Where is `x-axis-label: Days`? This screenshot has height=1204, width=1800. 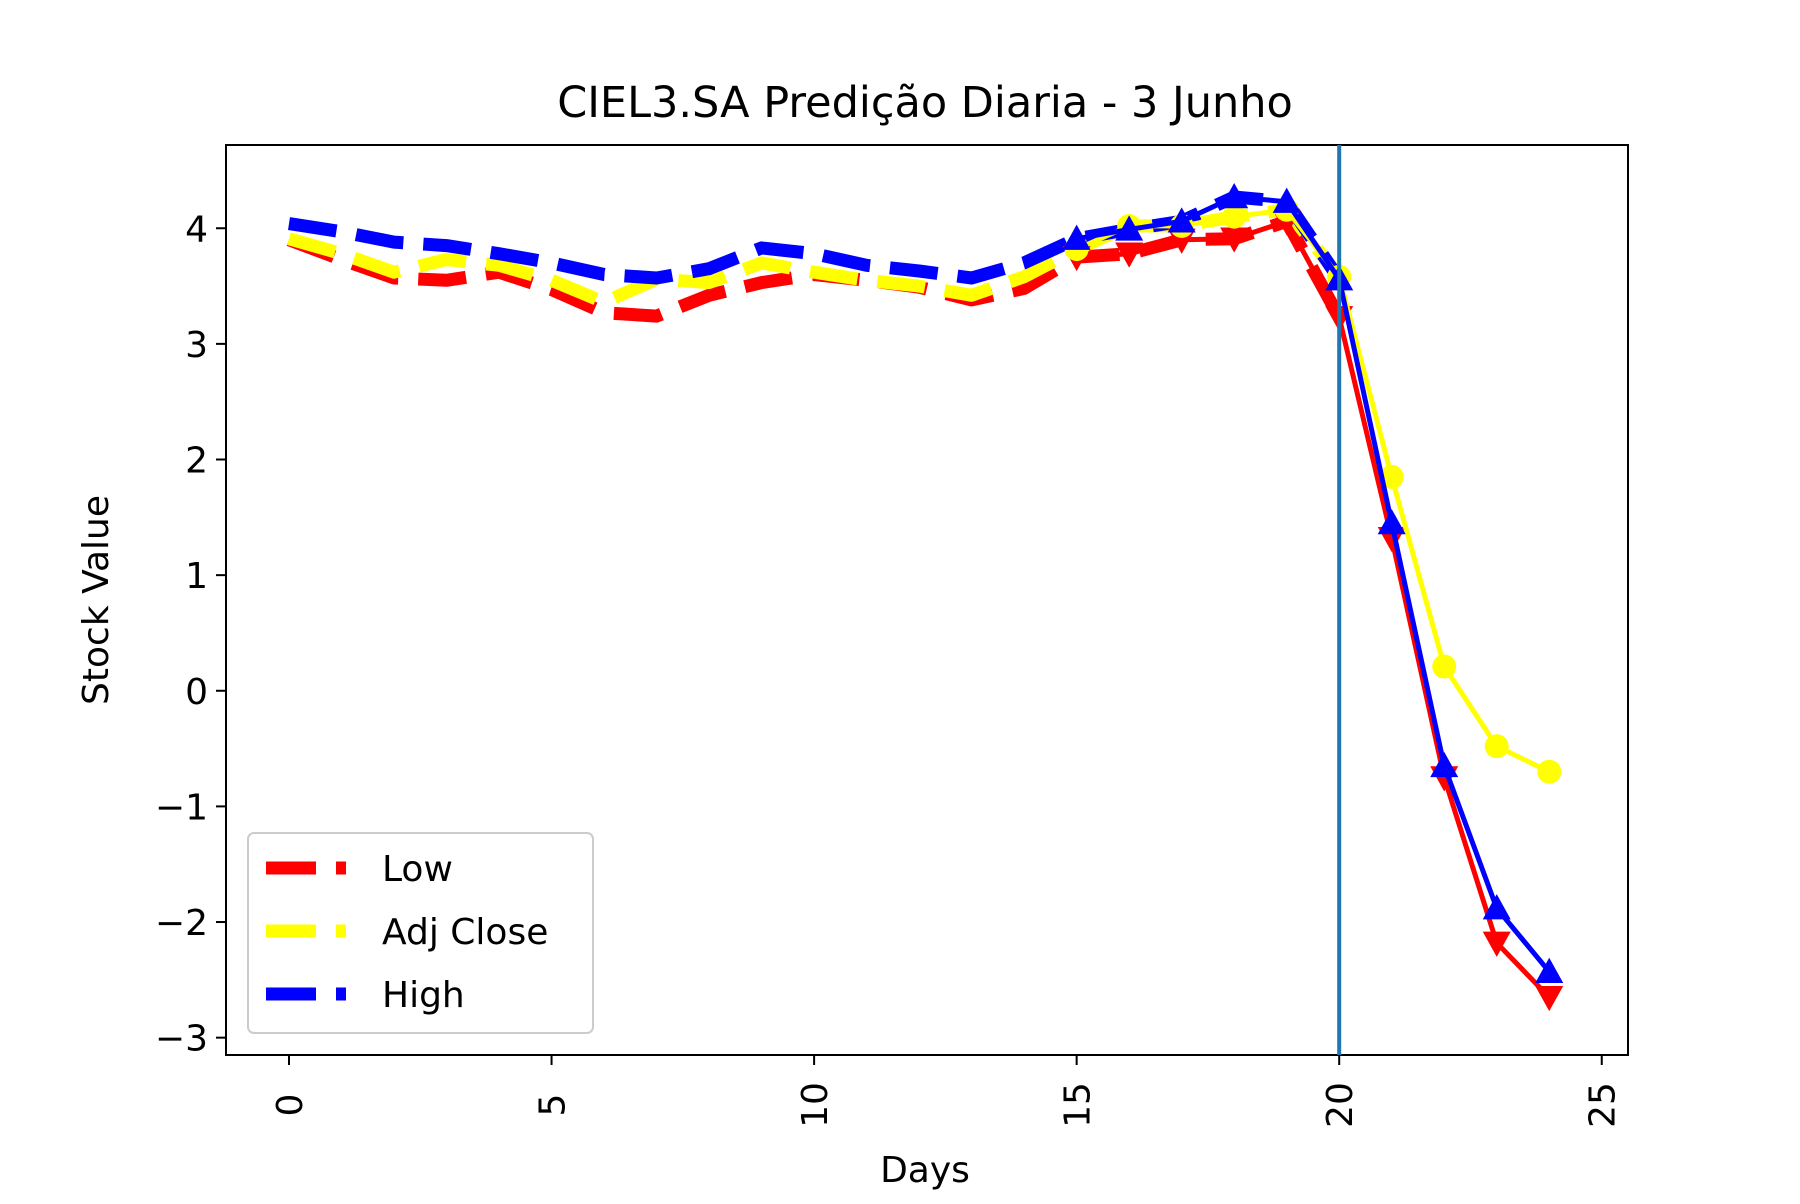
x-axis-label: Days is located at coordinates (925, 1170).